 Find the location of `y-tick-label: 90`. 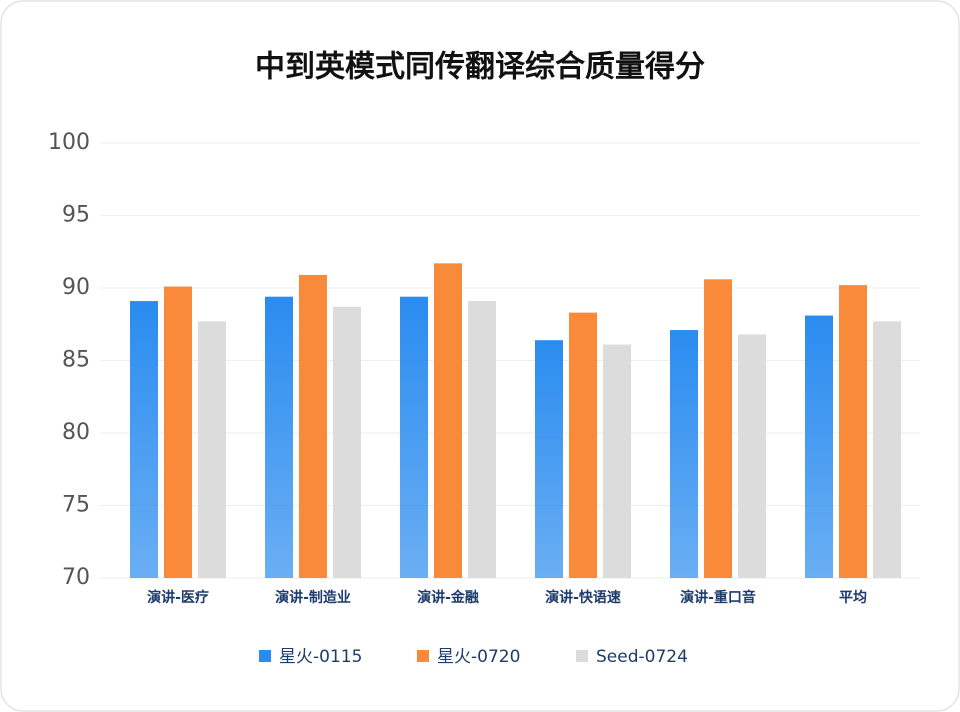

y-tick-label: 90 is located at coordinates (76, 287).